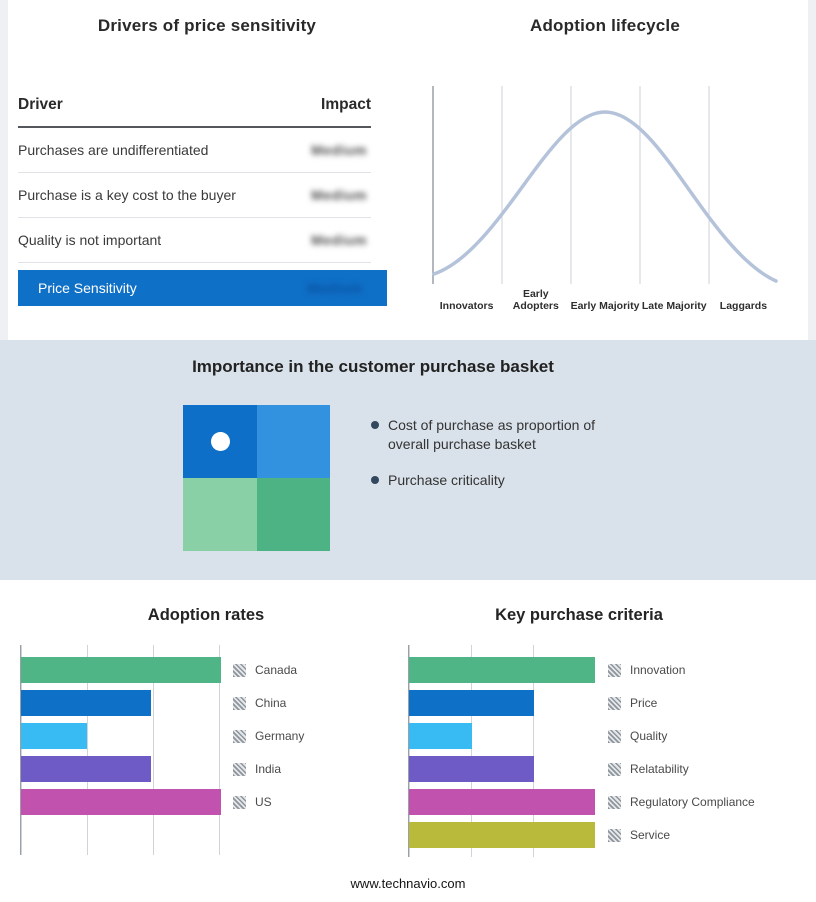  I want to click on legend-item-regulatory-compliance: Regulatory Compliance, so click(710, 802).